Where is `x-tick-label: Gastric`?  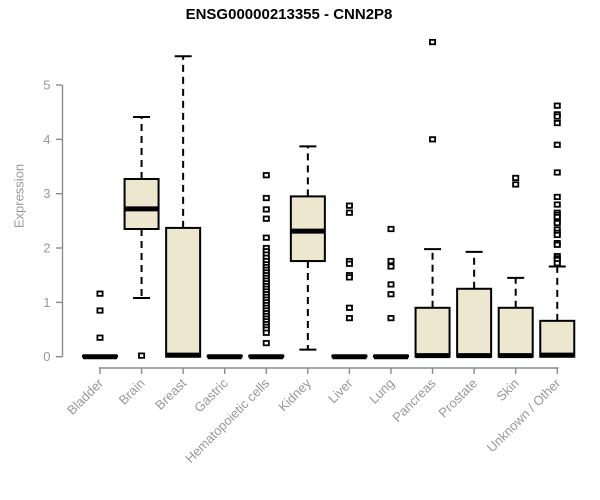
x-tick-label: Gastric is located at coordinates (211, 395).